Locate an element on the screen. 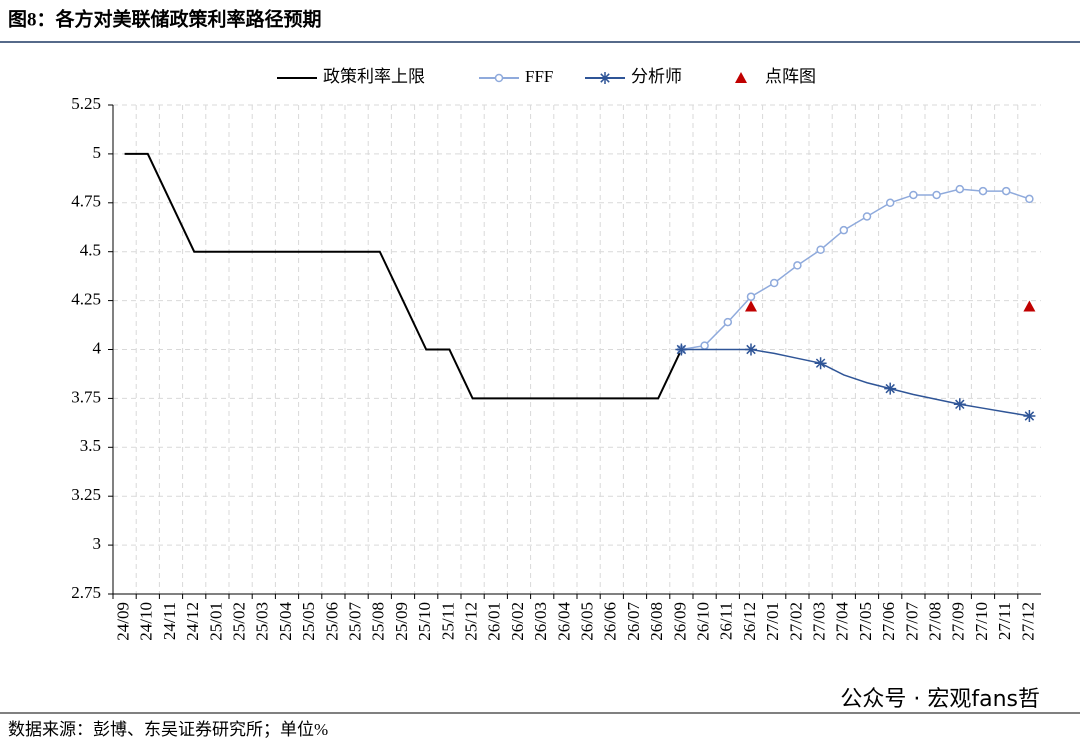 This screenshot has height=747, width=1080. x-tick-label: 25/01 is located at coordinates (215, 621).